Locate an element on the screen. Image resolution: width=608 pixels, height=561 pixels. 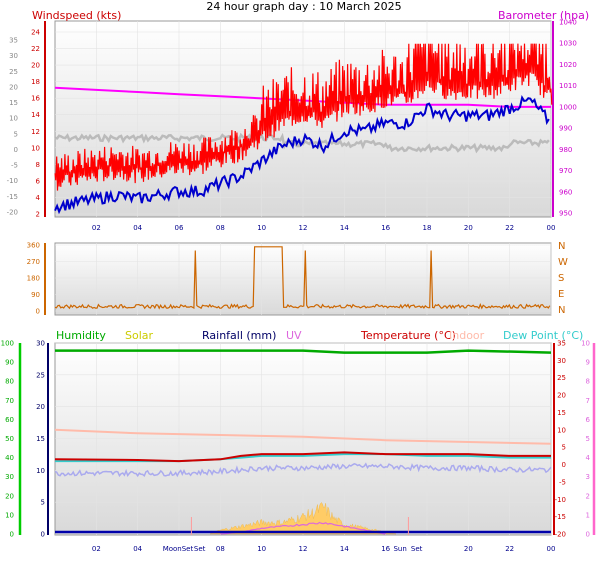
panel2-direction-series is located at coordinates (302, 278).